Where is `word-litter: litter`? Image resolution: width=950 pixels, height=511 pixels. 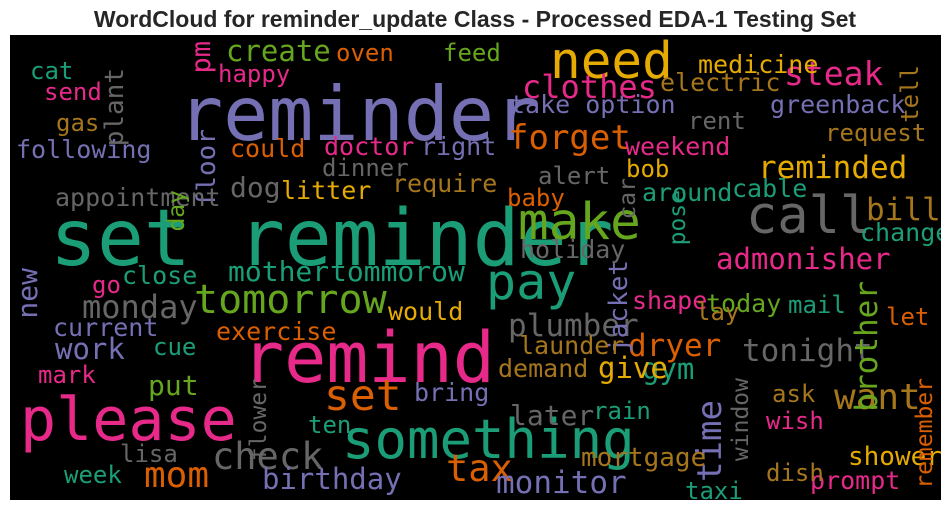
word-litter: litter is located at coordinates (326, 190).